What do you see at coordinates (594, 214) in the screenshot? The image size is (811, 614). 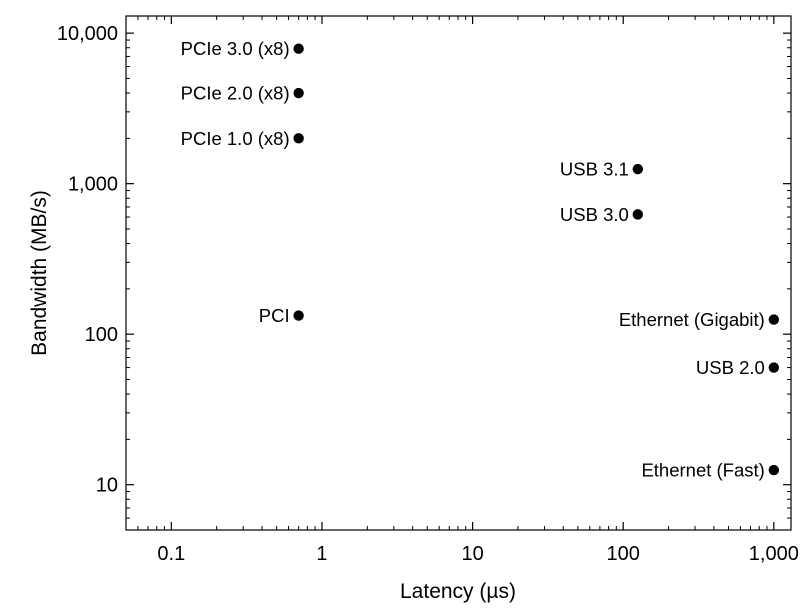 I see `data-point-label: USB 3.0` at bounding box center [594, 214].